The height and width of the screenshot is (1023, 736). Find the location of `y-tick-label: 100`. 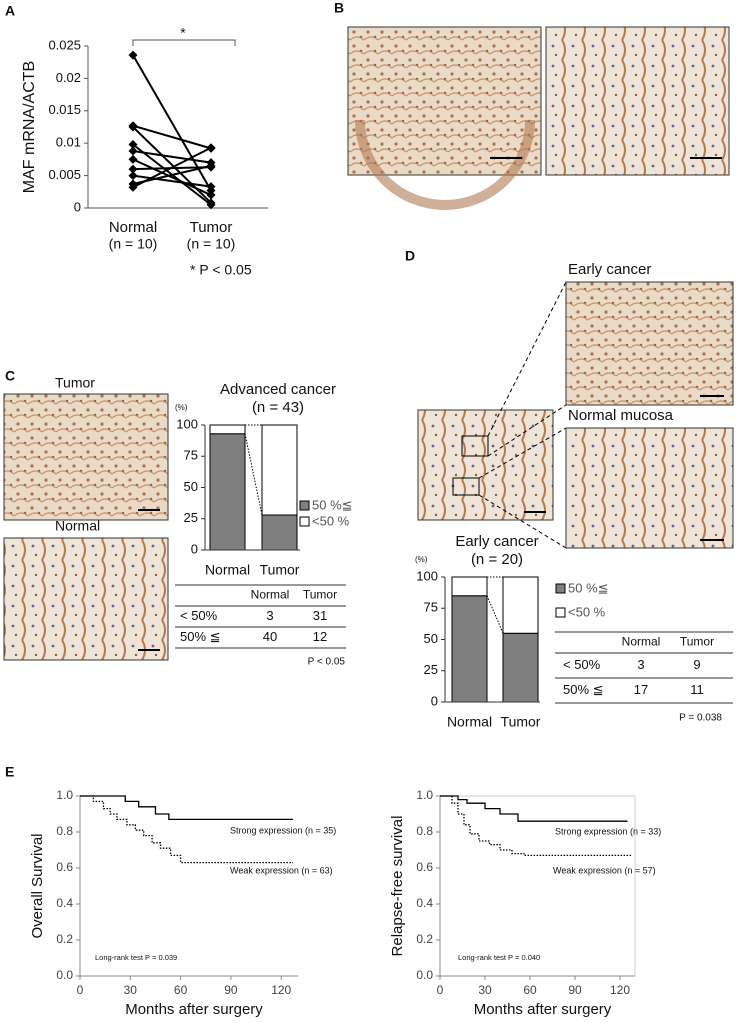

y-tick-label: 100 is located at coordinates (187, 423).